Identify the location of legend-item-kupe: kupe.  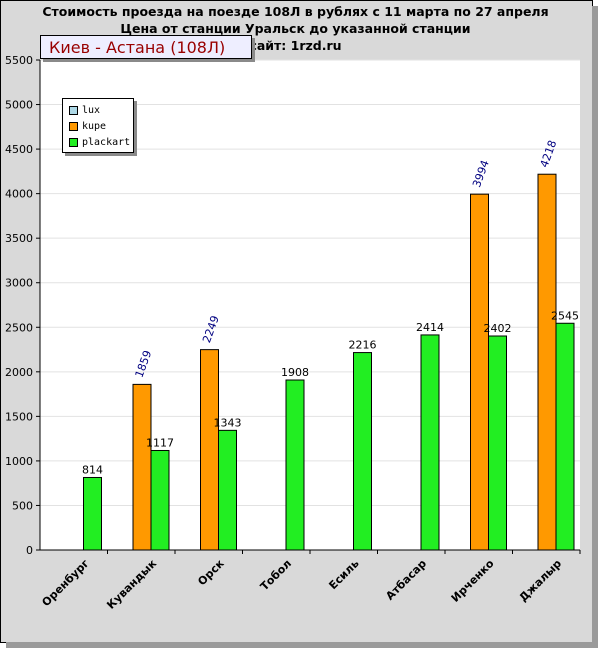
(101, 126).